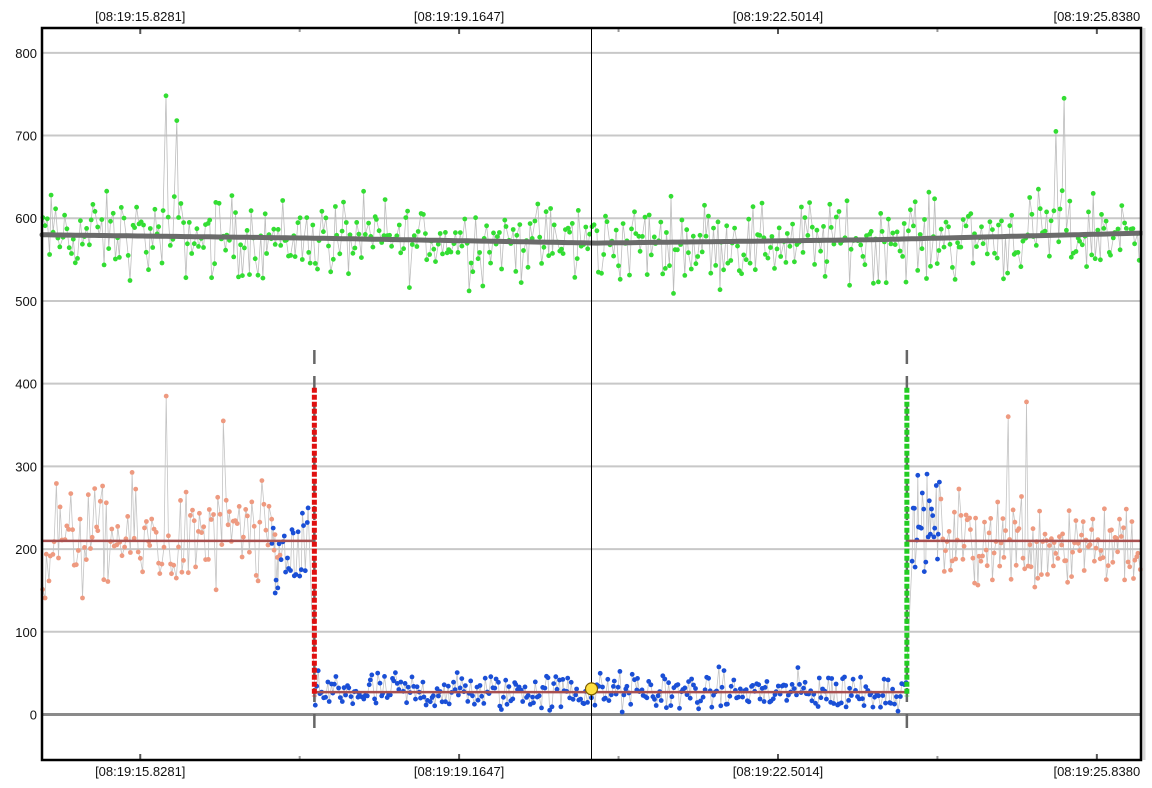 This screenshot has width=1152, height=788. I want to click on cursor-point, so click(591, 689).